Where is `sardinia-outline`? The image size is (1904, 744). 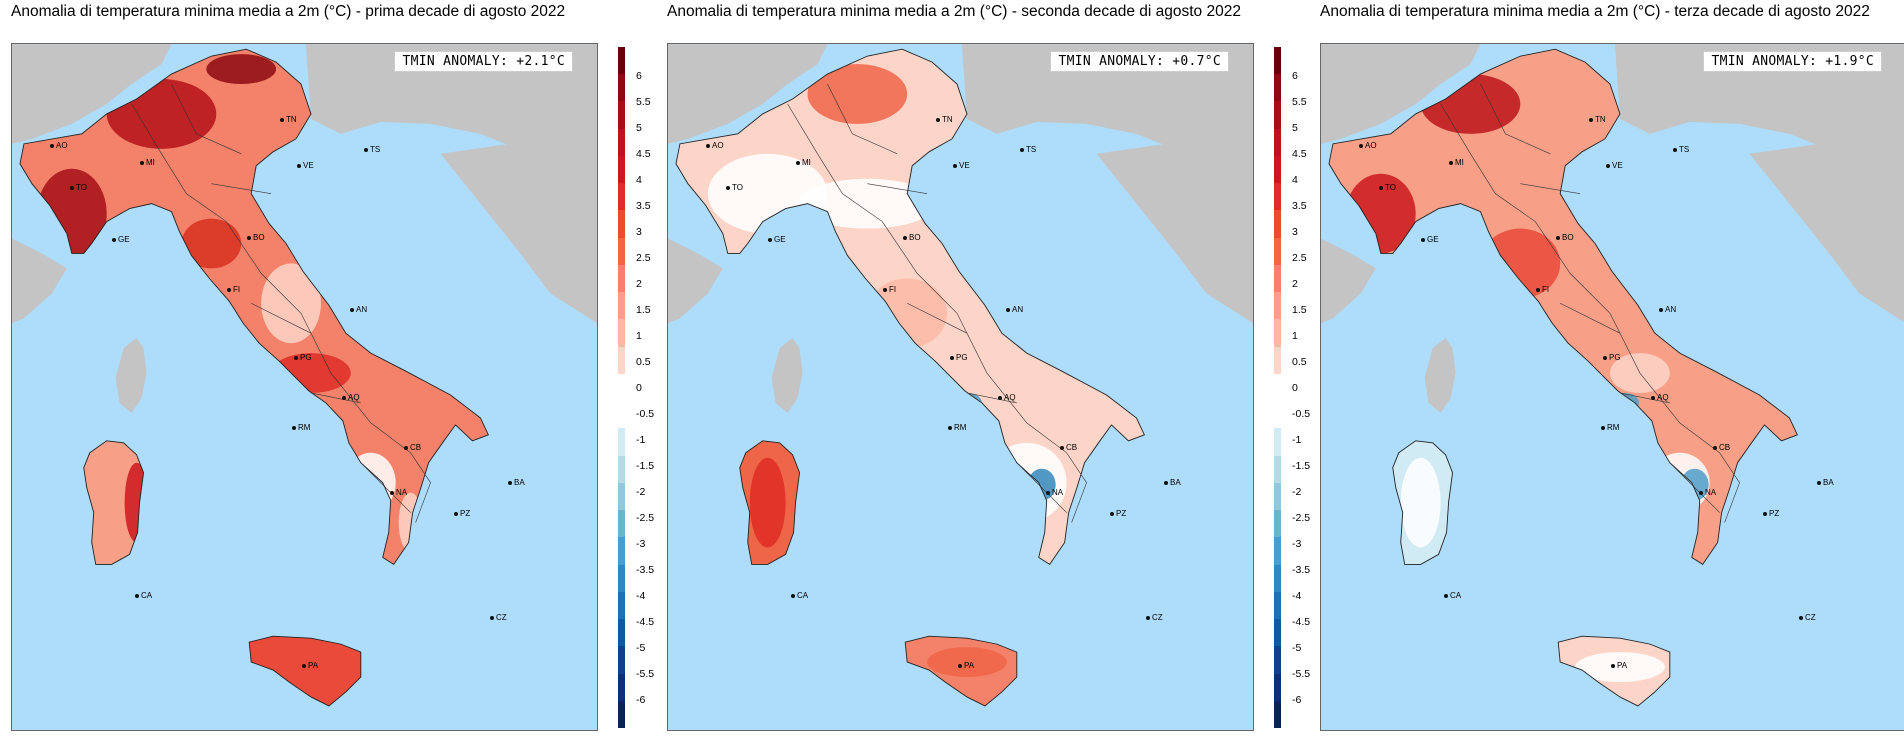
sardinia-outline is located at coordinates (770, 502).